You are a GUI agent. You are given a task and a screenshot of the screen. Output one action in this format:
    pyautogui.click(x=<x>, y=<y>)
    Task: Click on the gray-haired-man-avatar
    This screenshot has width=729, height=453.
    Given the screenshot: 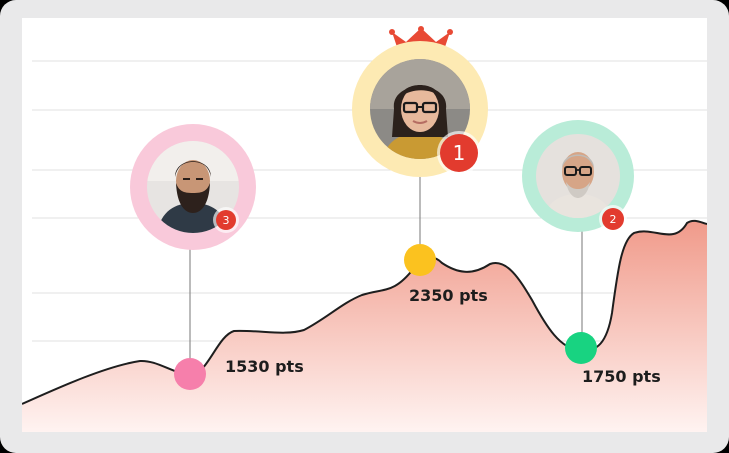 What is the action you would take?
    pyautogui.click(x=578, y=176)
    